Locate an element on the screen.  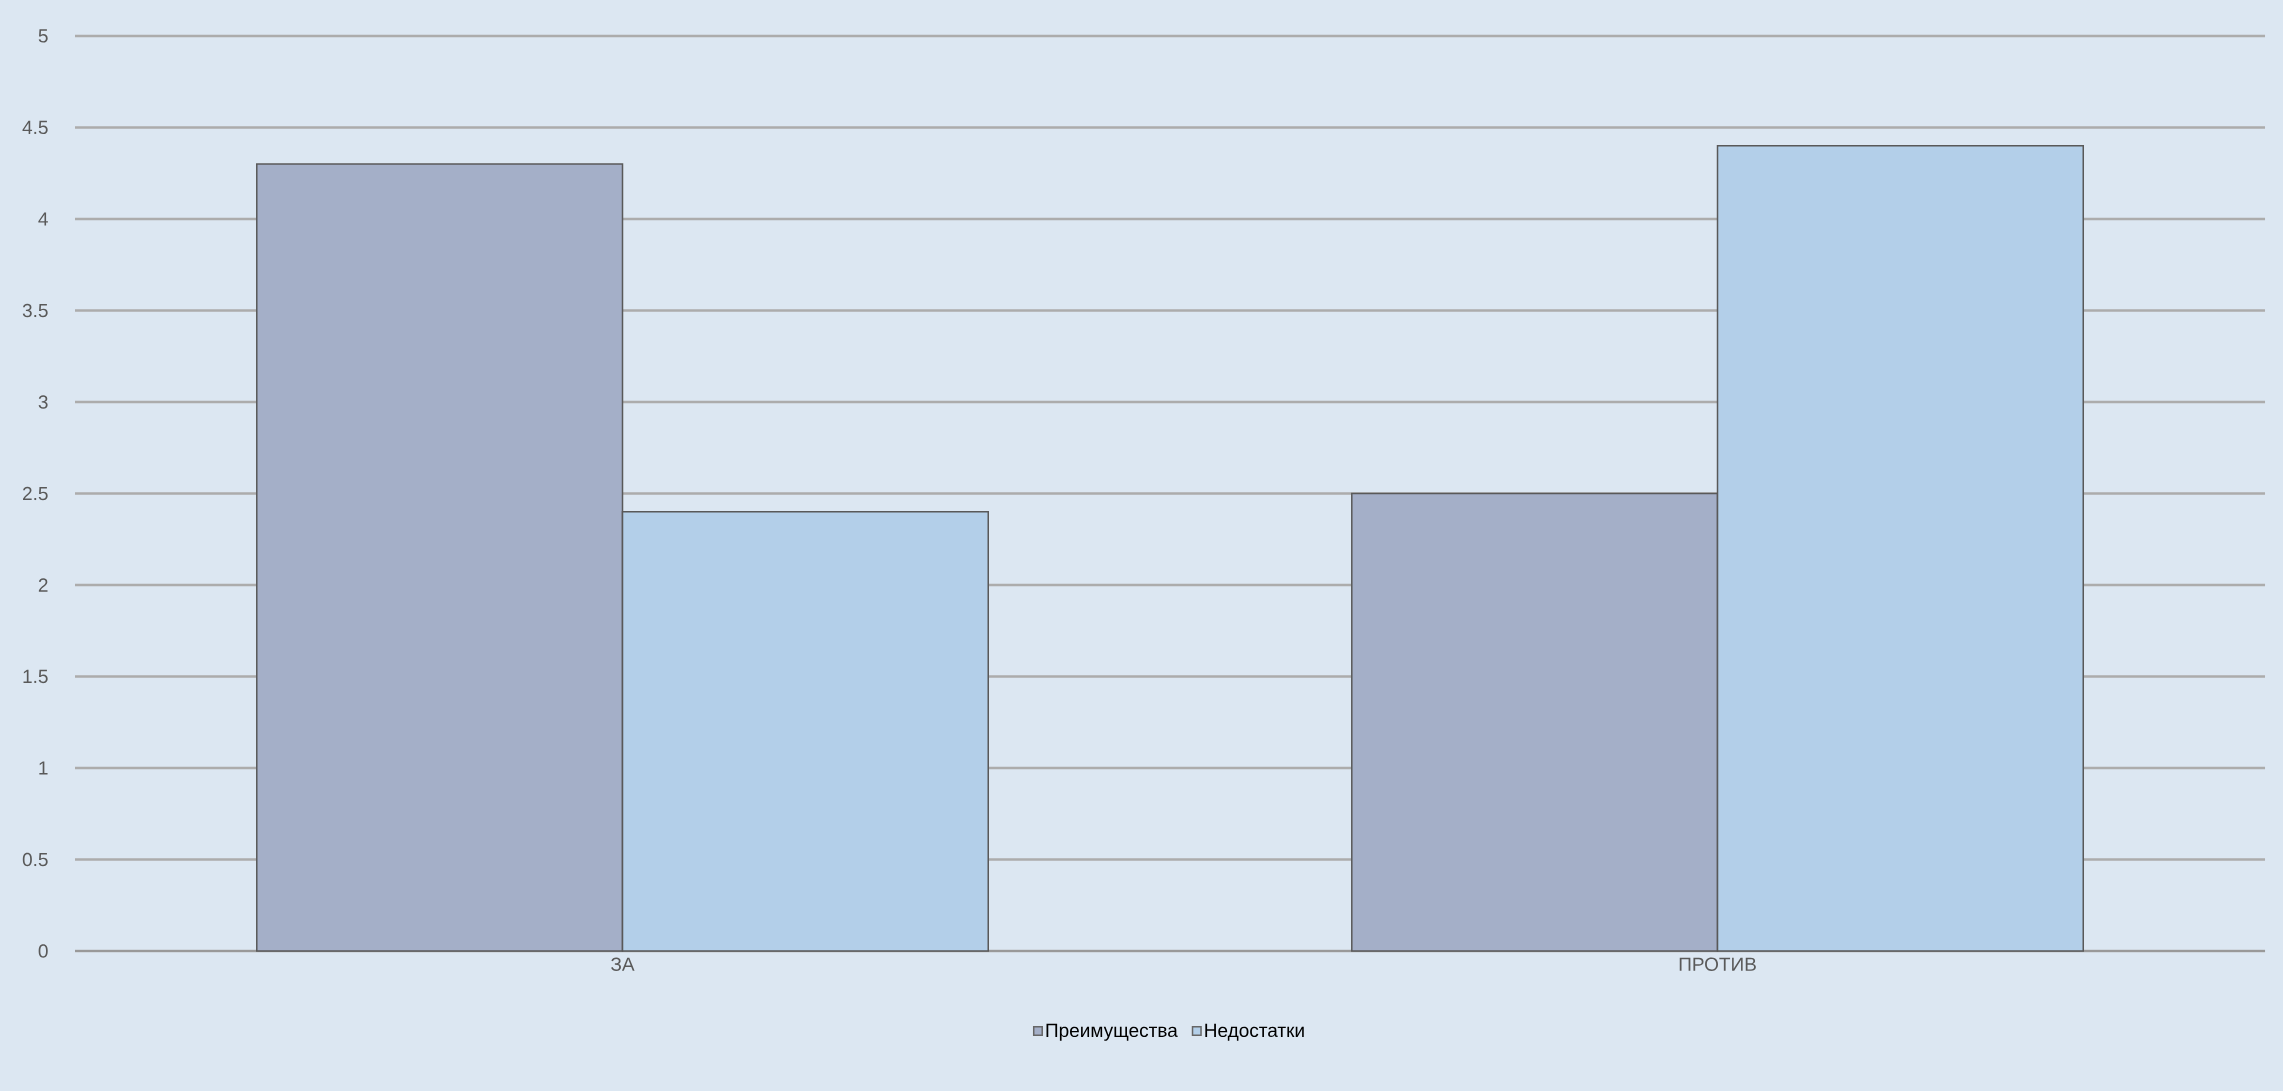
x-tick-label: ЗА is located at coordinates (623, 964).